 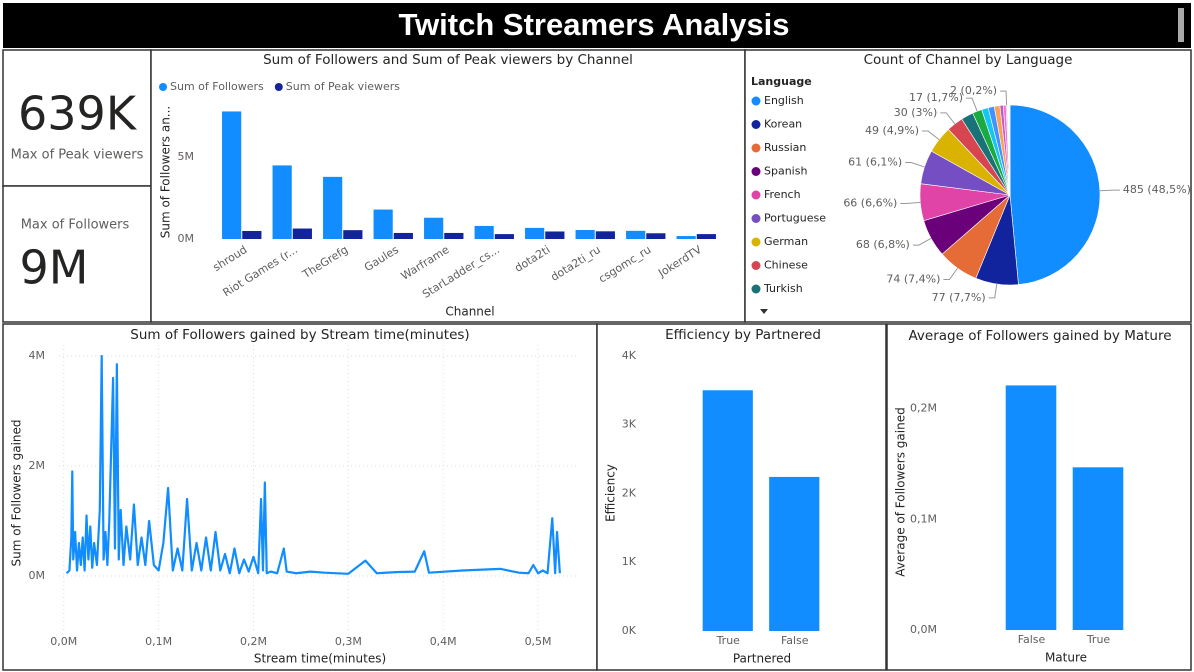 I want to click on line-series, so click(x=313, y=464).